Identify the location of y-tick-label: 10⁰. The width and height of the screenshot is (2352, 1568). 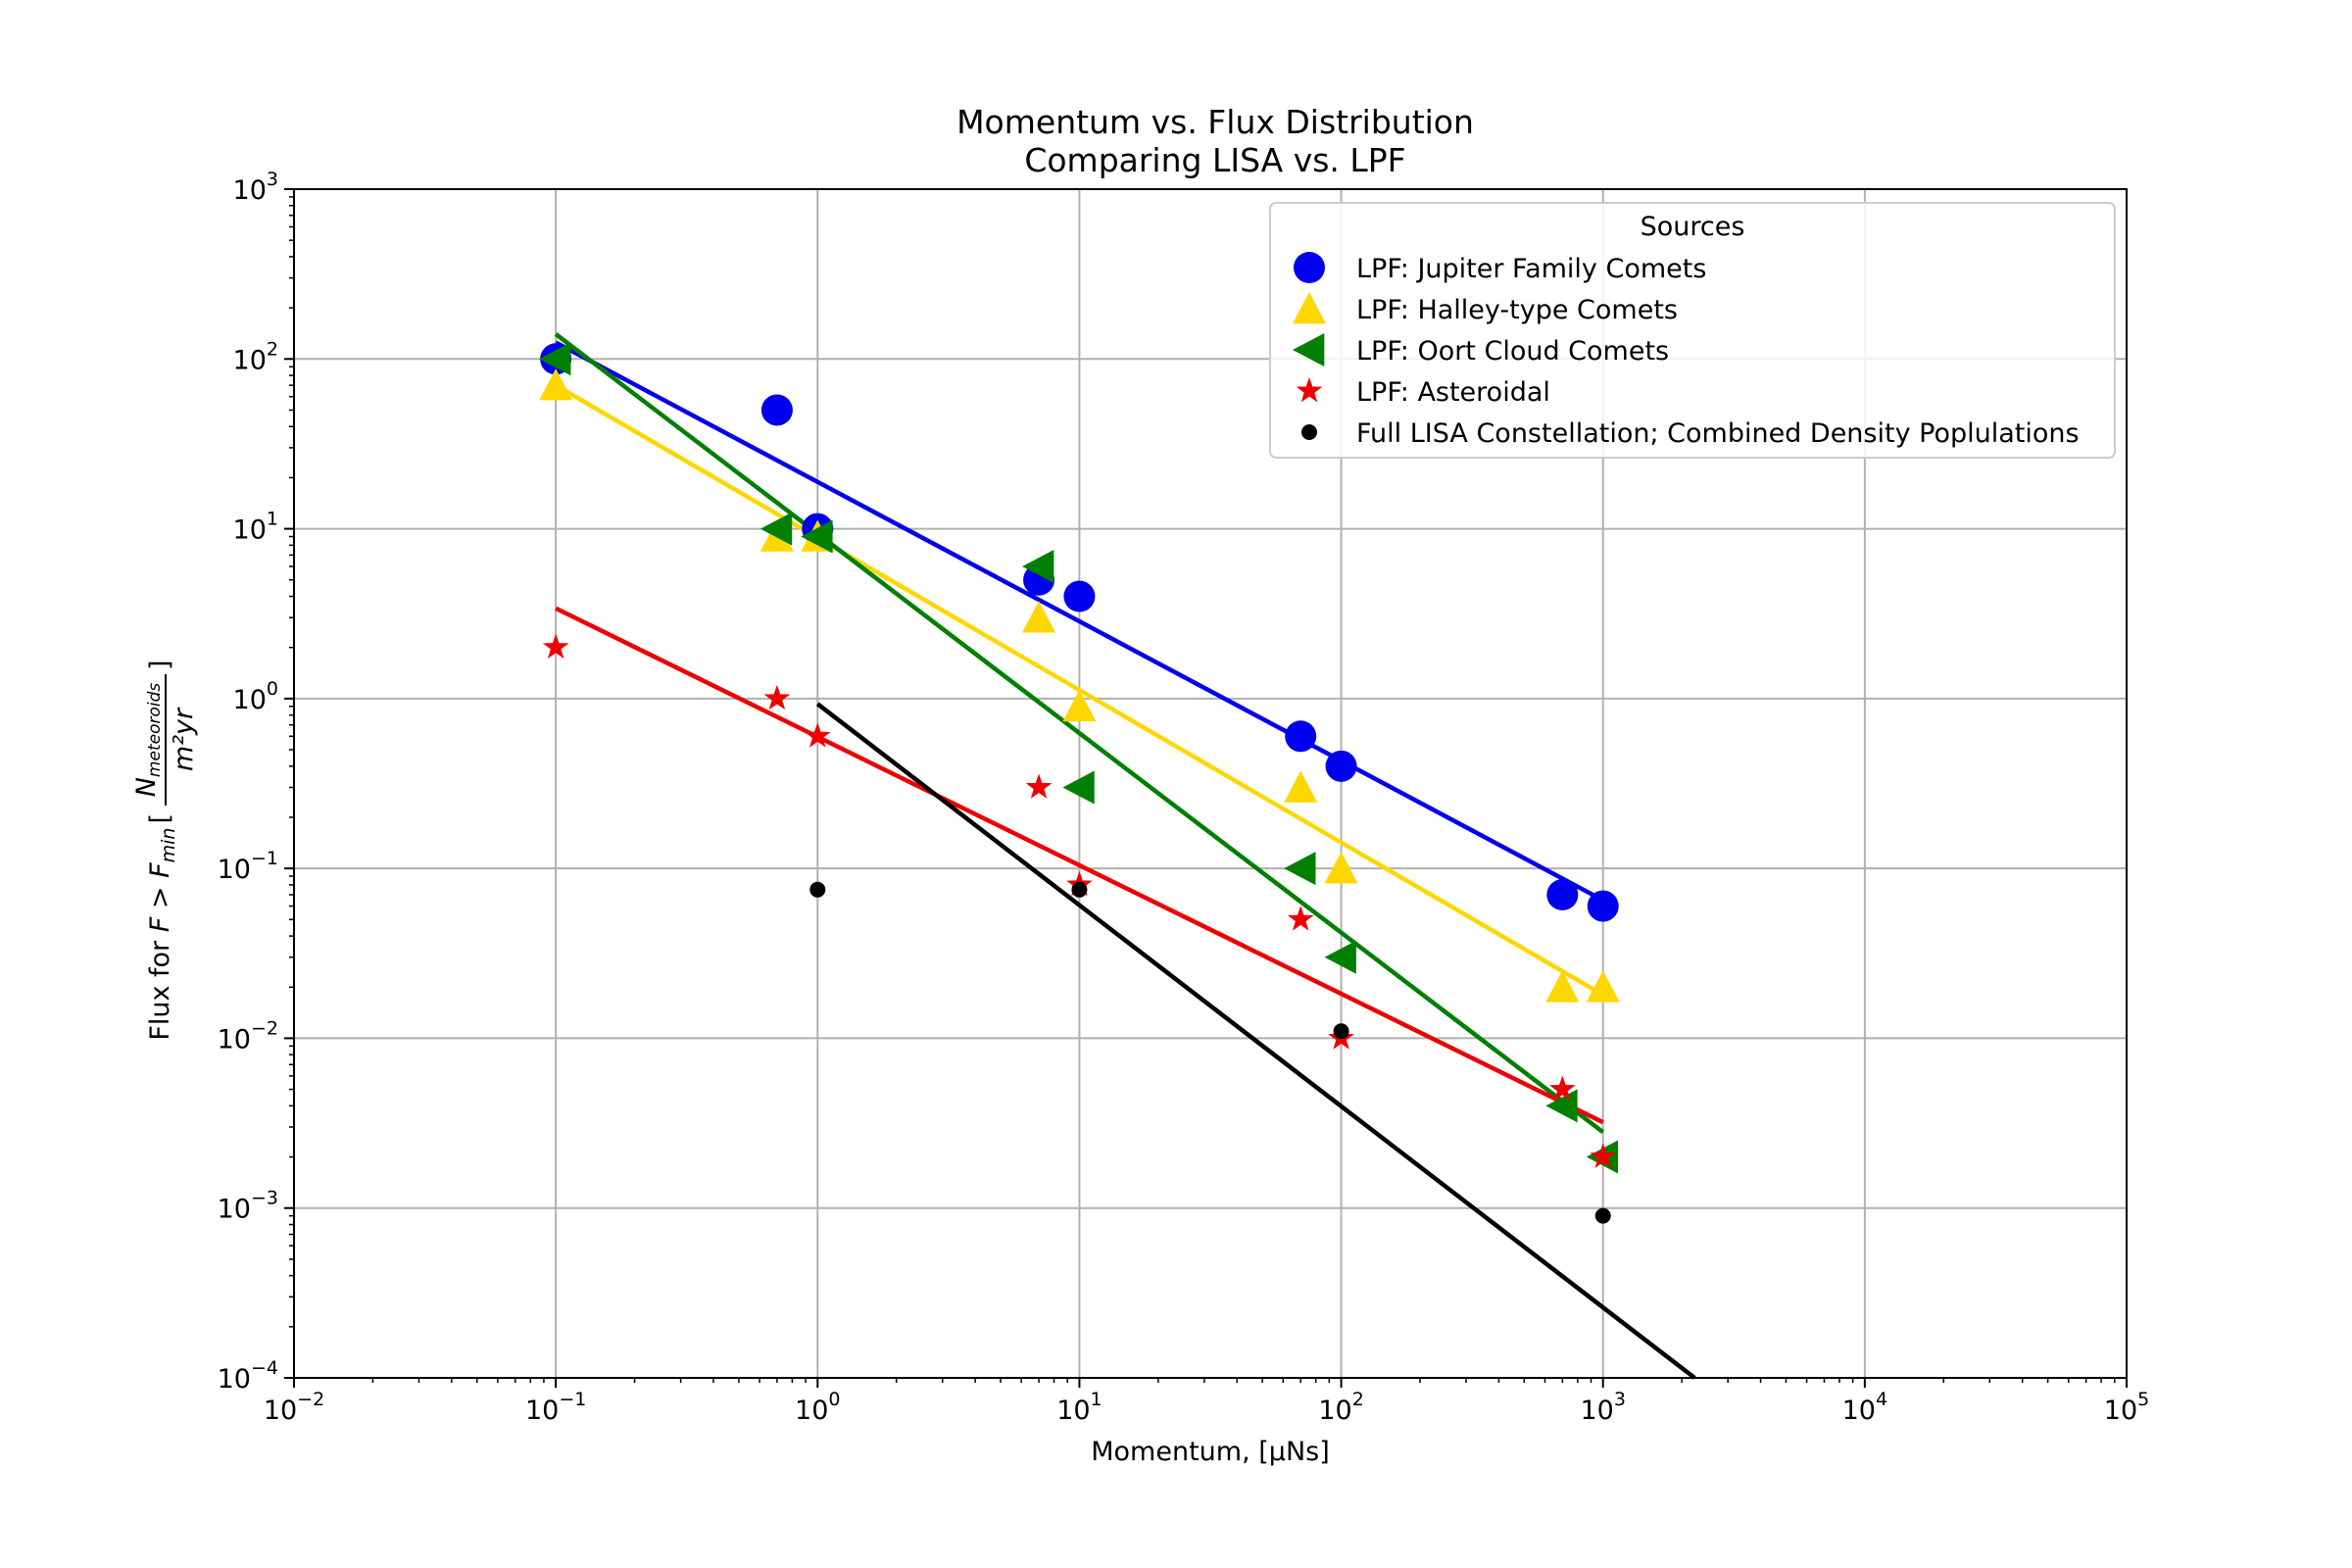
(255, 696).